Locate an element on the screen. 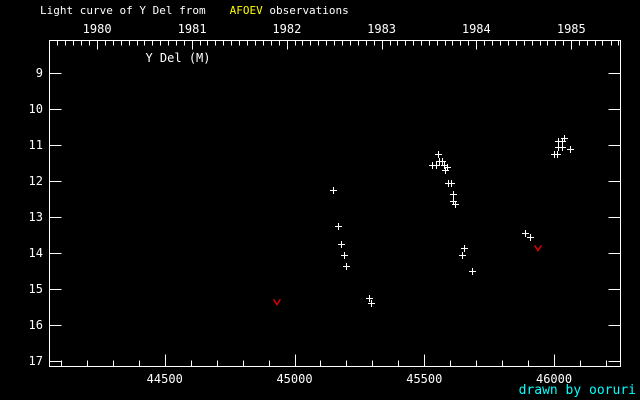 The width and height of the screenshot is (640, 400). year-label: 1985 is located at coordinates (571, 29).